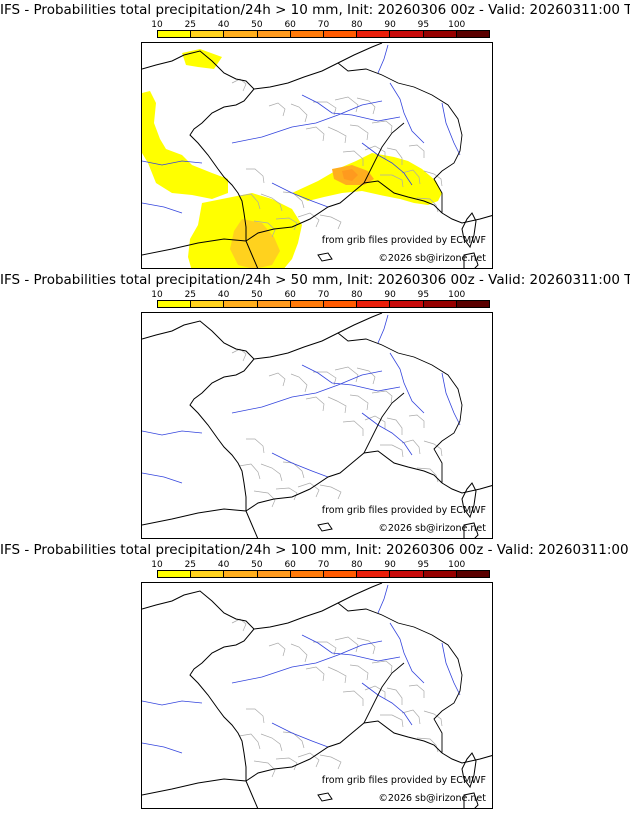  Describe the element at coordinates (357, 295) in the screenshot. I see `legend-tick-label: 80` at that location.